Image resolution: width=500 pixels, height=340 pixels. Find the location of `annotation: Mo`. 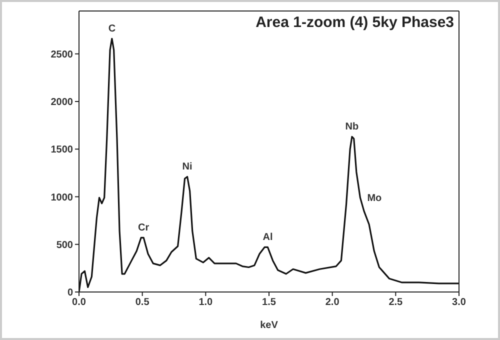

annotation: Mo is located at coordinates (374, 198).